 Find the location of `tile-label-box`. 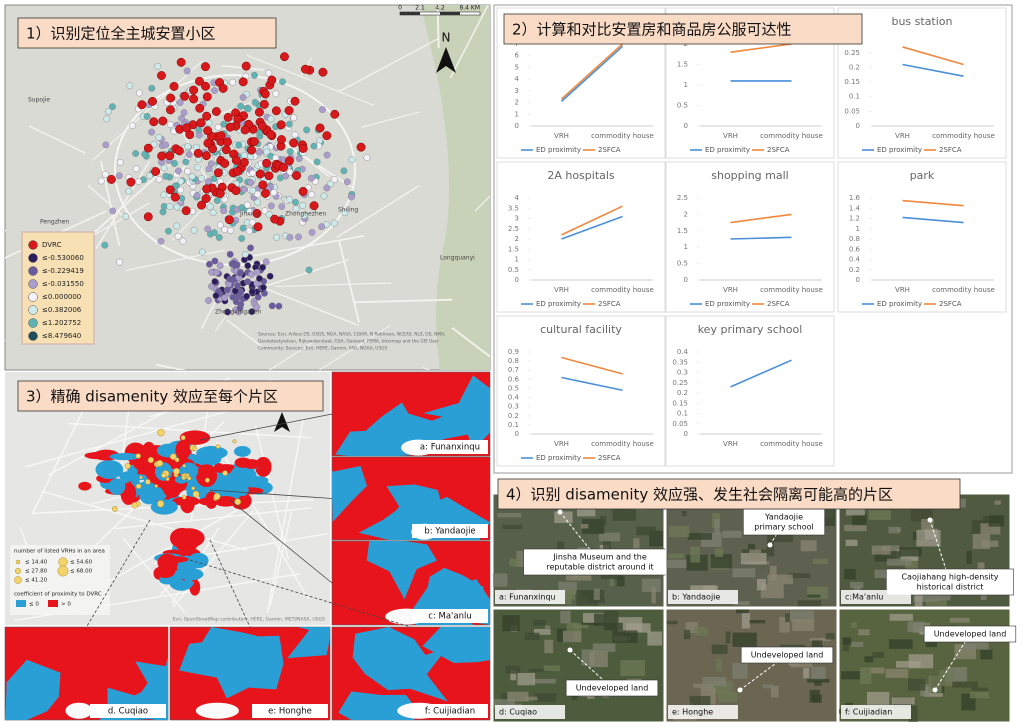

tile-label-box is located at coordinates (703, 597).